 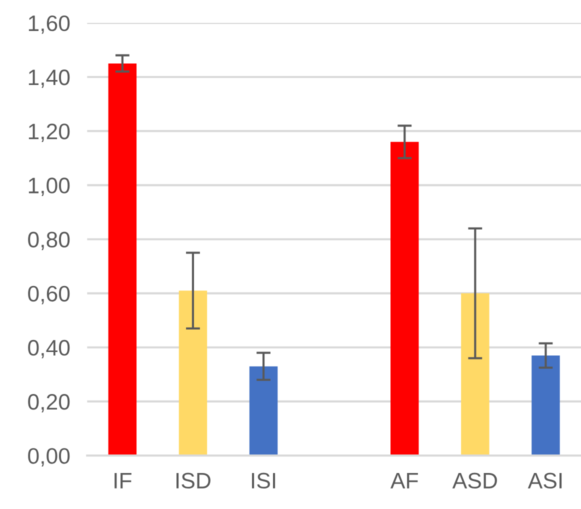 What do you see at coordinates (49, 349) in the screenshot?
I see `y-tick-label: 0,40` at bounding box center [49, 349].